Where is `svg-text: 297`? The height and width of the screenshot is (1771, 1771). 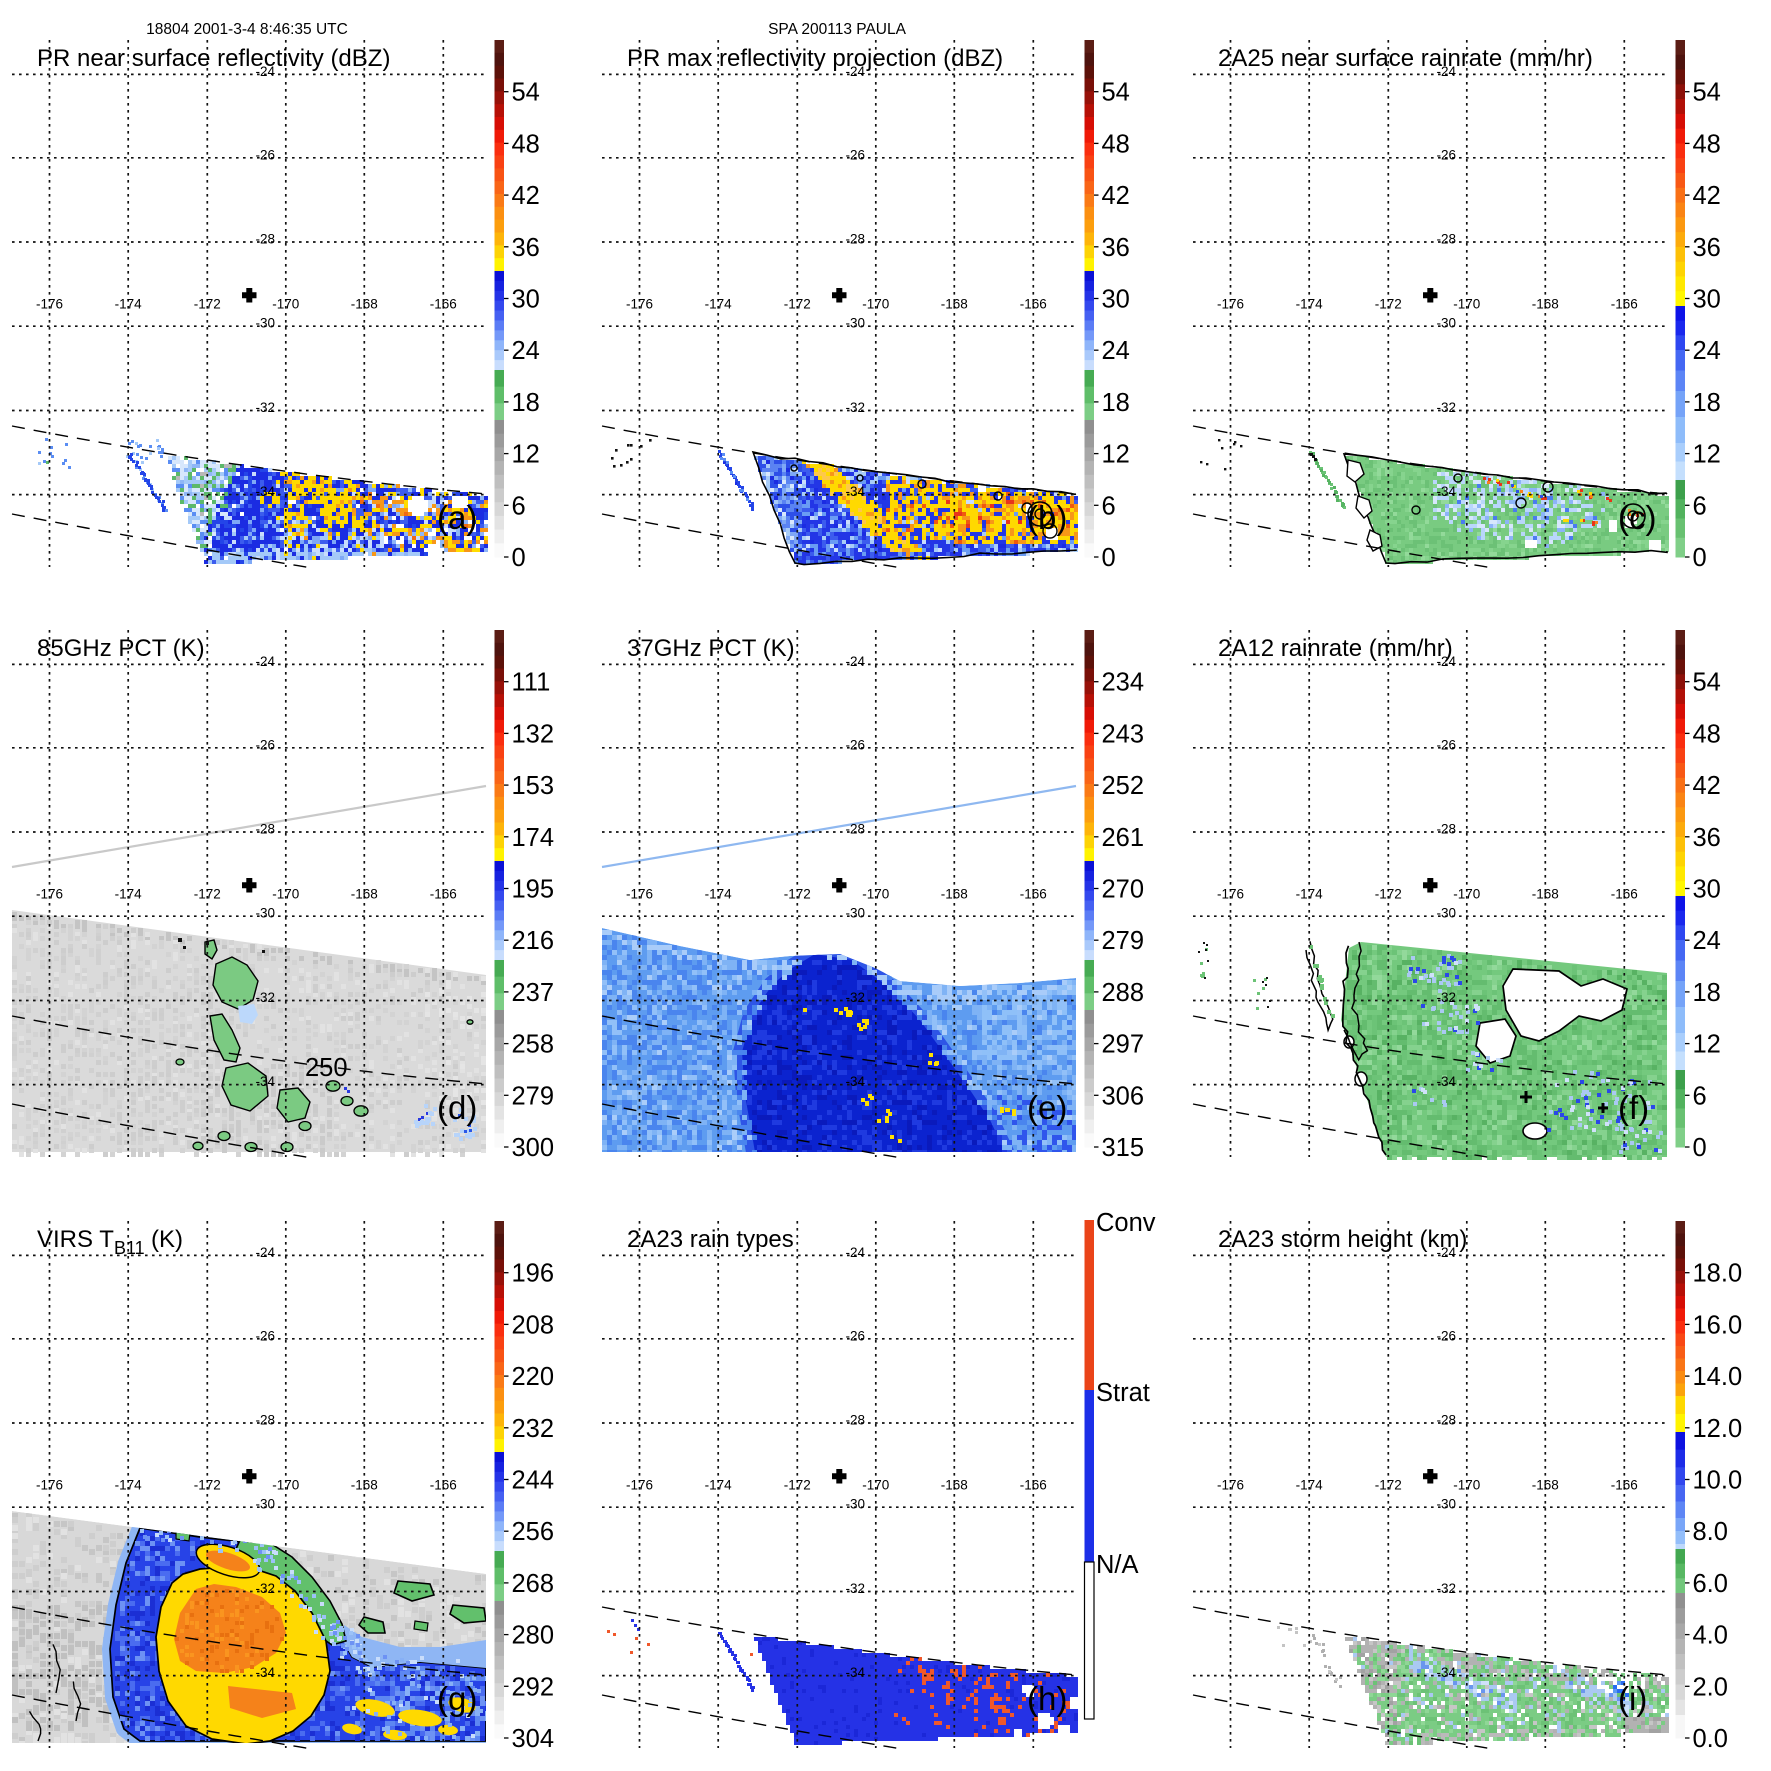
svg-text: 297 is located at coordinates (1123, 1045).